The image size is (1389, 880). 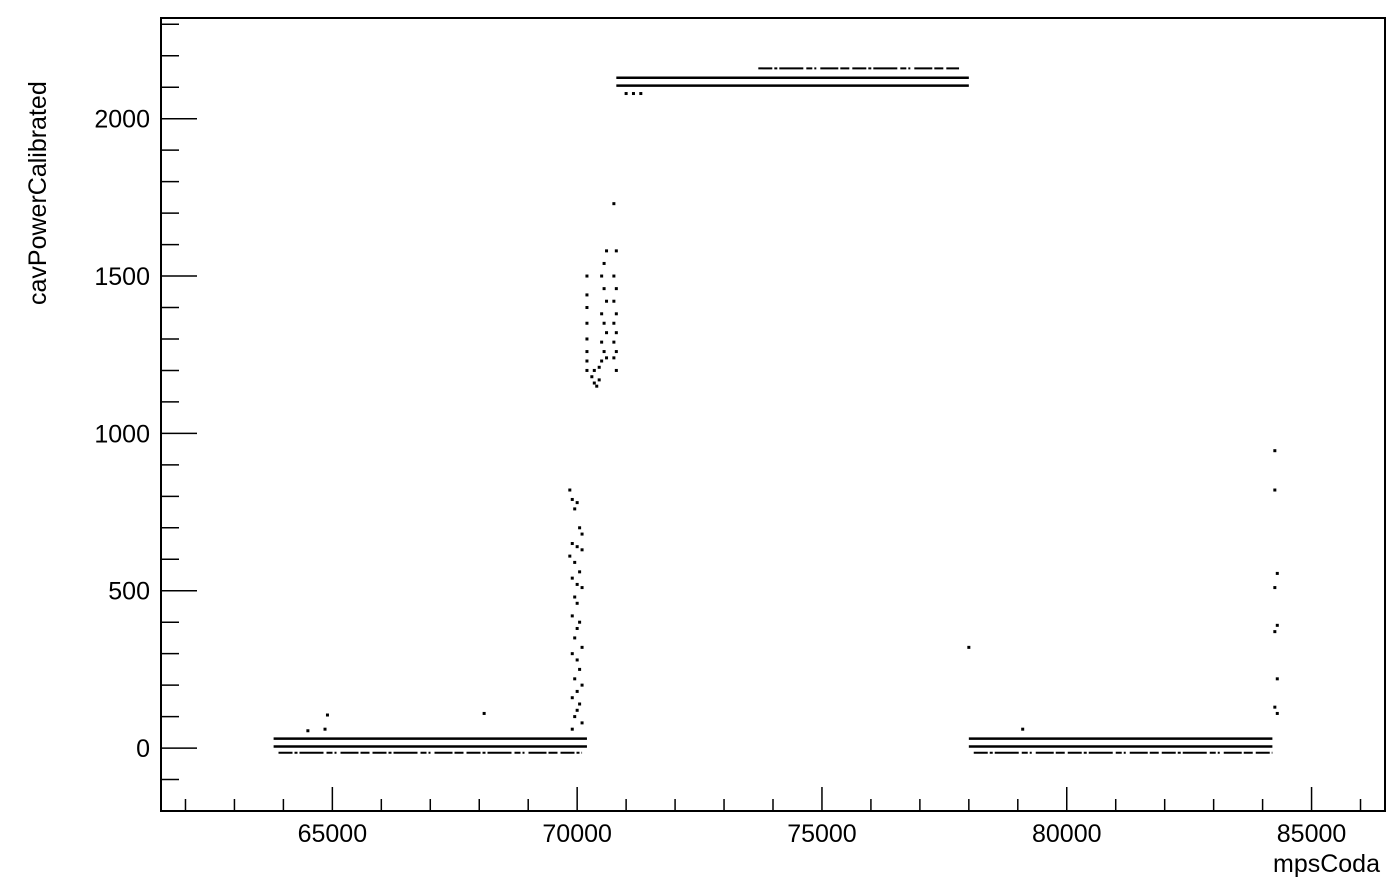 What do you see at coordinates (145, 417) in the screenshot?
I see `y-axis-ticks: 0 500 1000 1500 2000` at bounding box center [145, 417].